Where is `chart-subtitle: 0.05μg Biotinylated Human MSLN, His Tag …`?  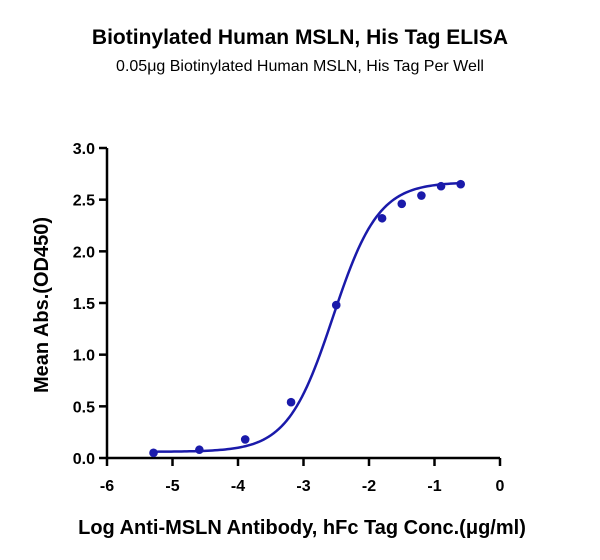
chart-subtitle: 0.05μg Biotinylated Human MSLN, His Tag … is located at coordinates (300, 66).